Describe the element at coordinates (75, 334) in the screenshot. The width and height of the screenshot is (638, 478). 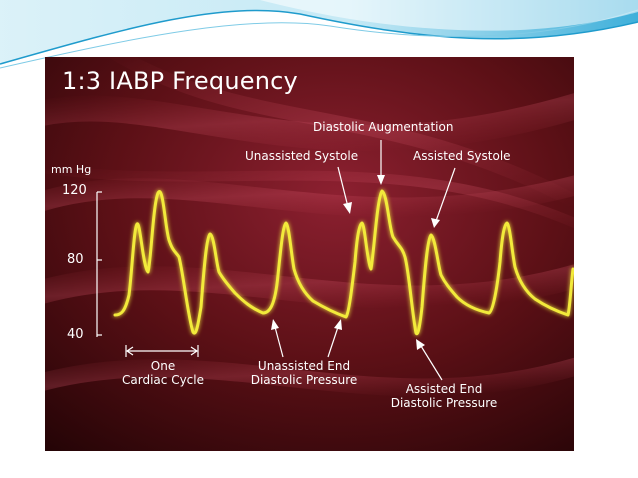
I see `y-tick-label-40: 40` at that location.